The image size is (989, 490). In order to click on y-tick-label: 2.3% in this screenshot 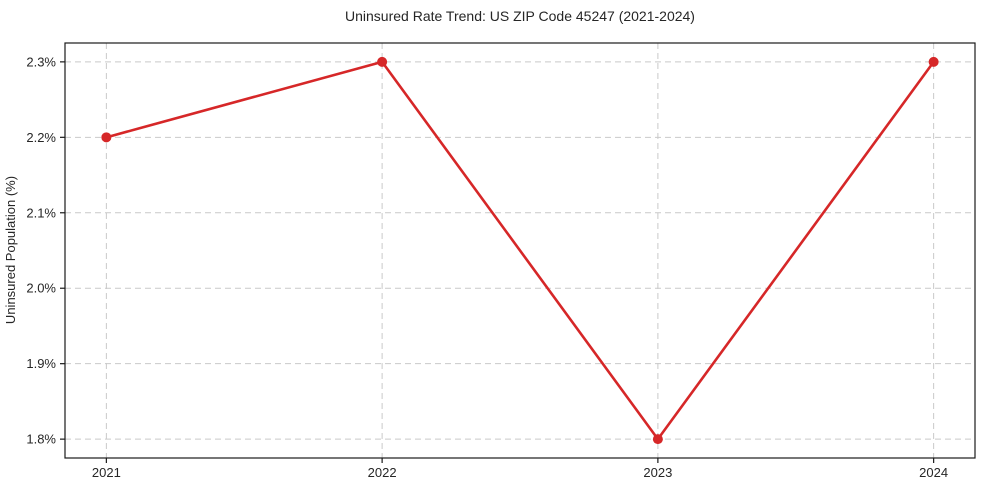, I will do `click(41, 61)`.